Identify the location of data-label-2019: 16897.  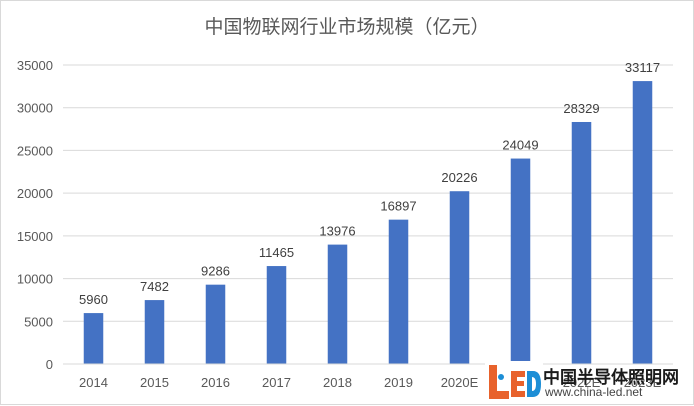
(398, 206).